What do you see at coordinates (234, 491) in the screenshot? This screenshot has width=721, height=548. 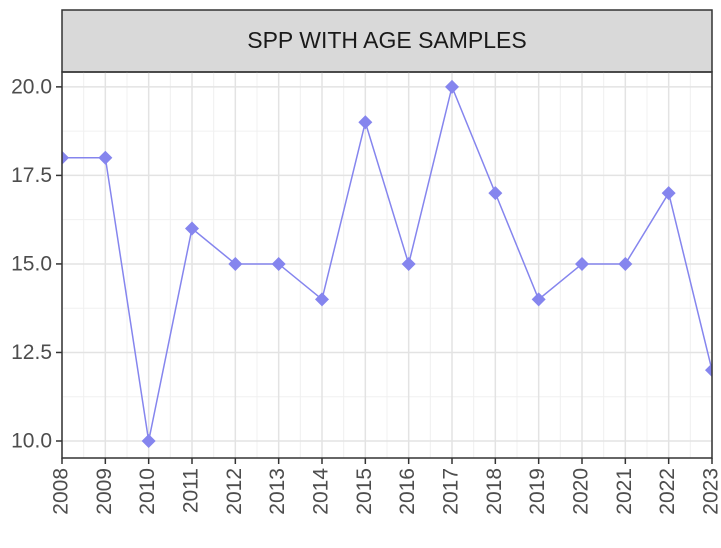 I see `x-tick-label: 2012` at bounding box center [234, 491].